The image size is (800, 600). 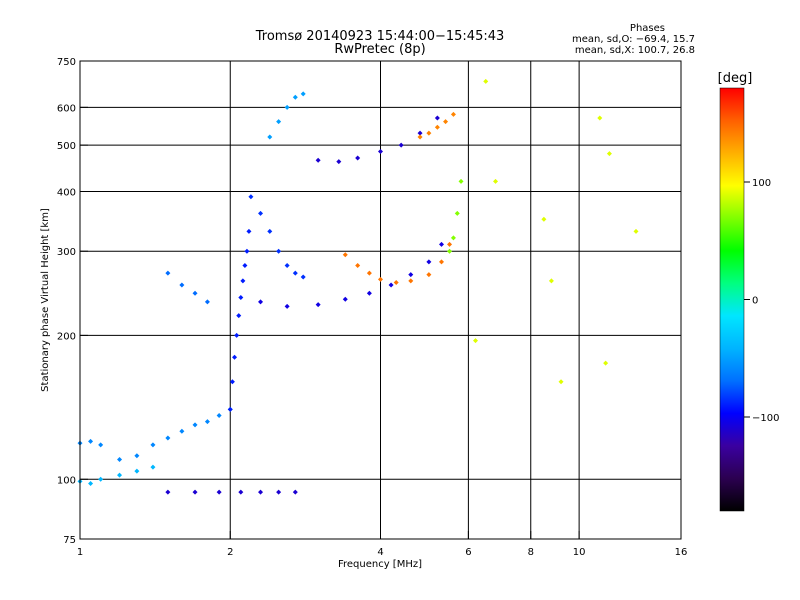 What do you see at coordinates (45, 300) in the screenshot?
I see `y-axis-label: Stationary phase Virtual Height [km]` at bounding box center [45, 300].